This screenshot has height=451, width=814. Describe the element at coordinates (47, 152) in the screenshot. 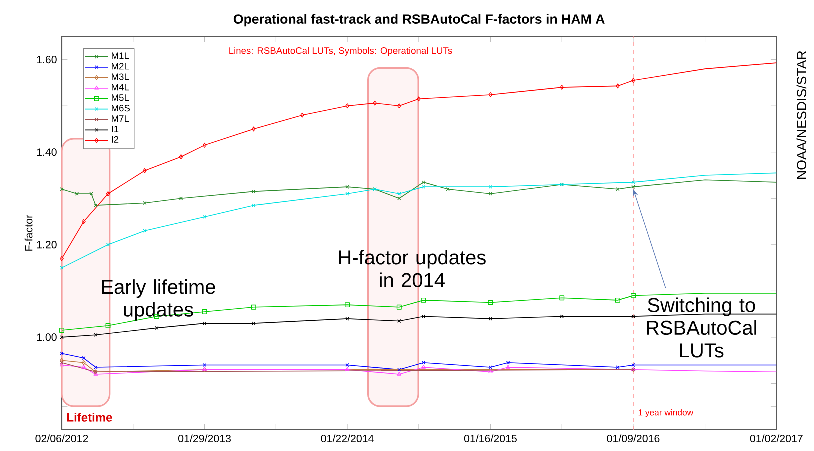

I see `y-tick-label: 1.40` at that location.